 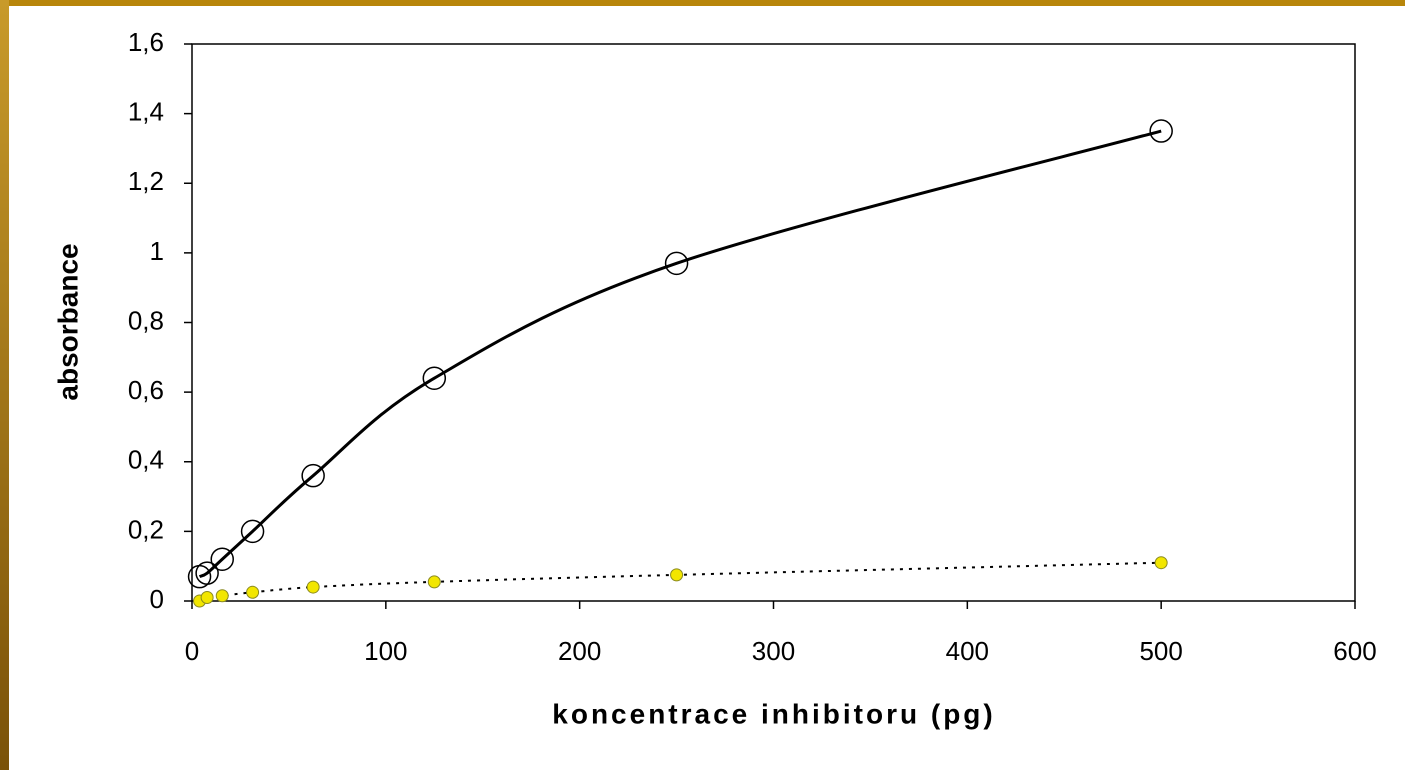 What do you see at coordinates (157, 251) in the screenshot?
I see `y-tick-label: 1` at bounding box center [157, 251].